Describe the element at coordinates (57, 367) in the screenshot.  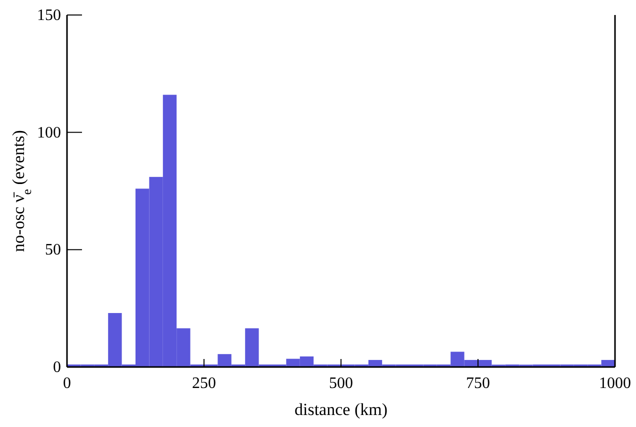
I see `y-tick-label: 0` at that location.